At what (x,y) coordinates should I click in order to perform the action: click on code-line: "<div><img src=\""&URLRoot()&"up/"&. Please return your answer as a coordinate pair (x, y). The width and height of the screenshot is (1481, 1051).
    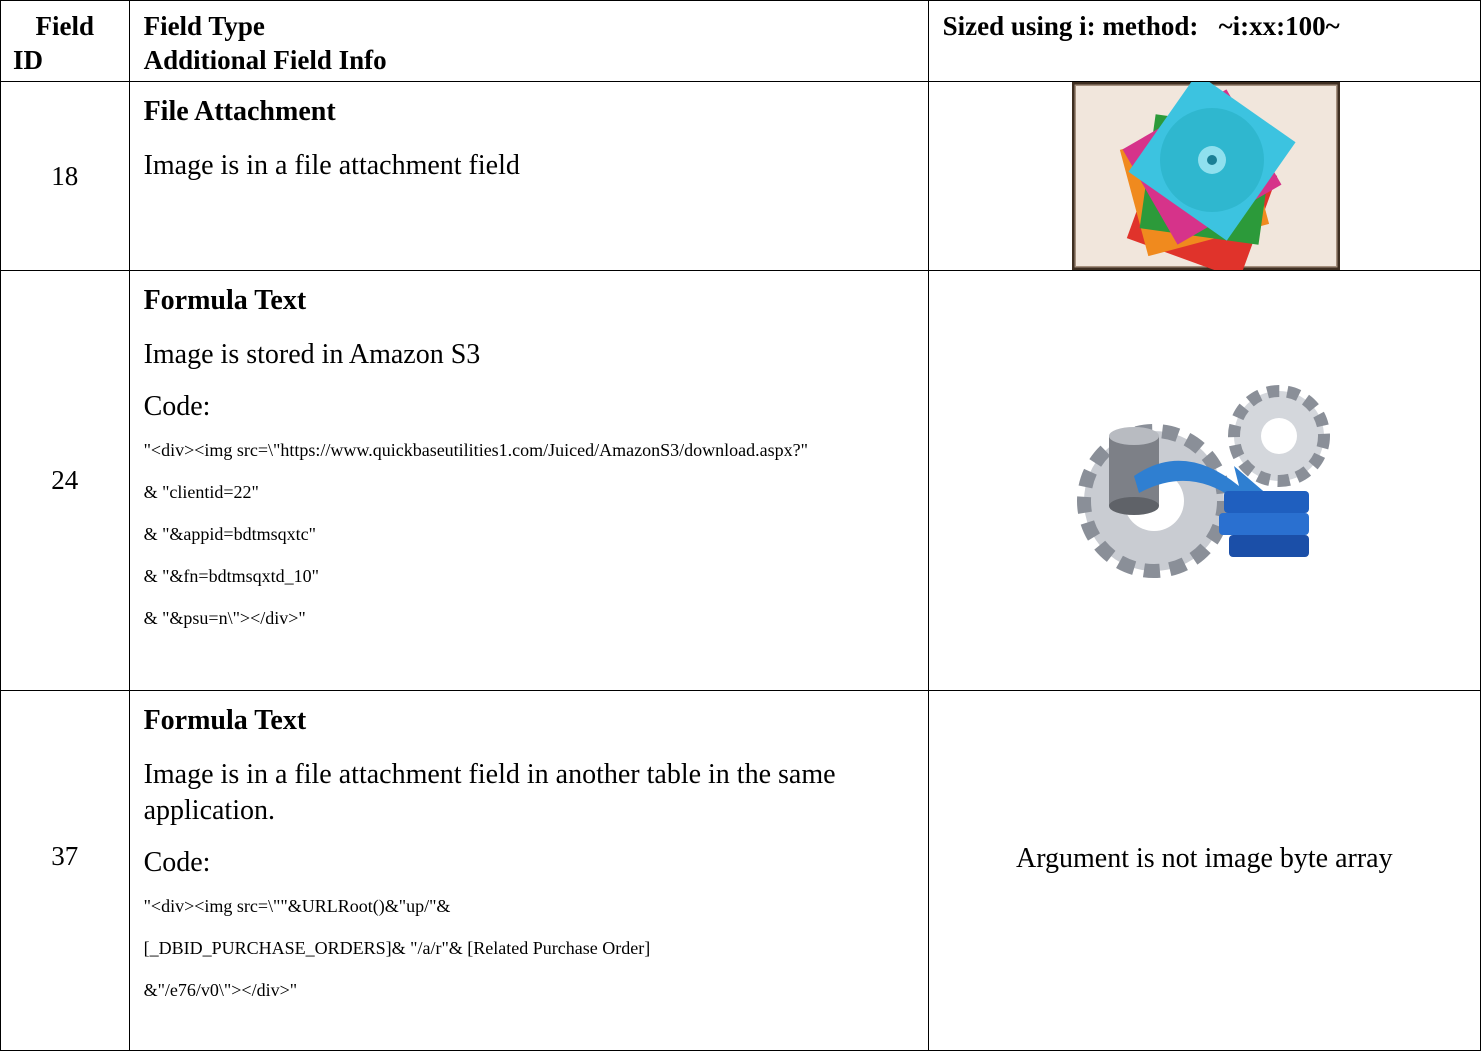
    Looking at the image, I should click on (297, 906).